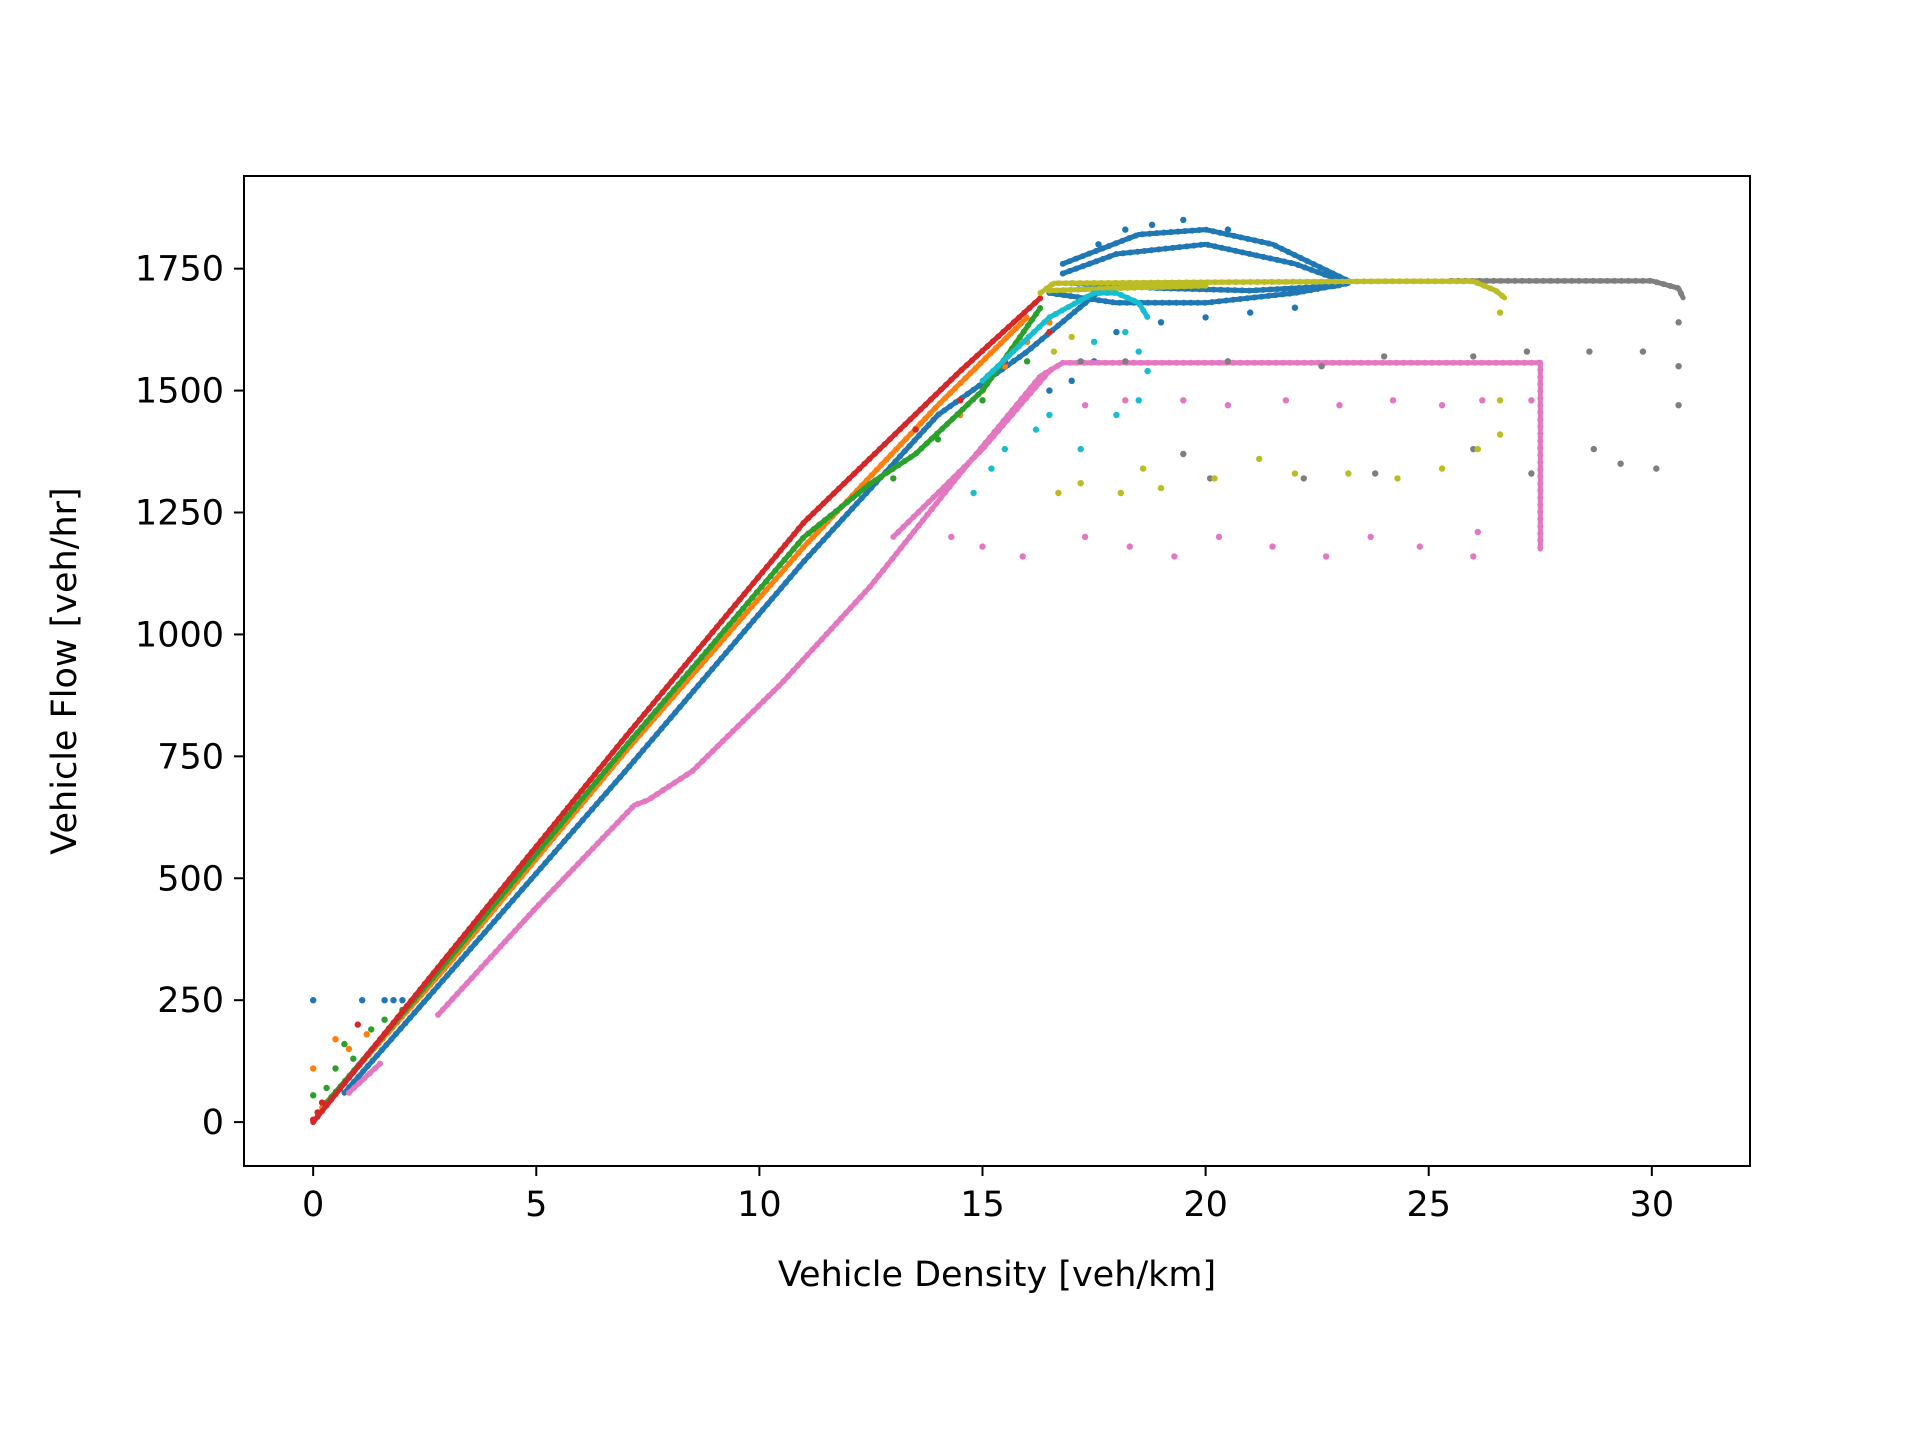 The image size is (1920, 1440). Describe the element at coordinates (179, 635) in the screenshot. I see `y-tick-label-4: 1000` at that location.